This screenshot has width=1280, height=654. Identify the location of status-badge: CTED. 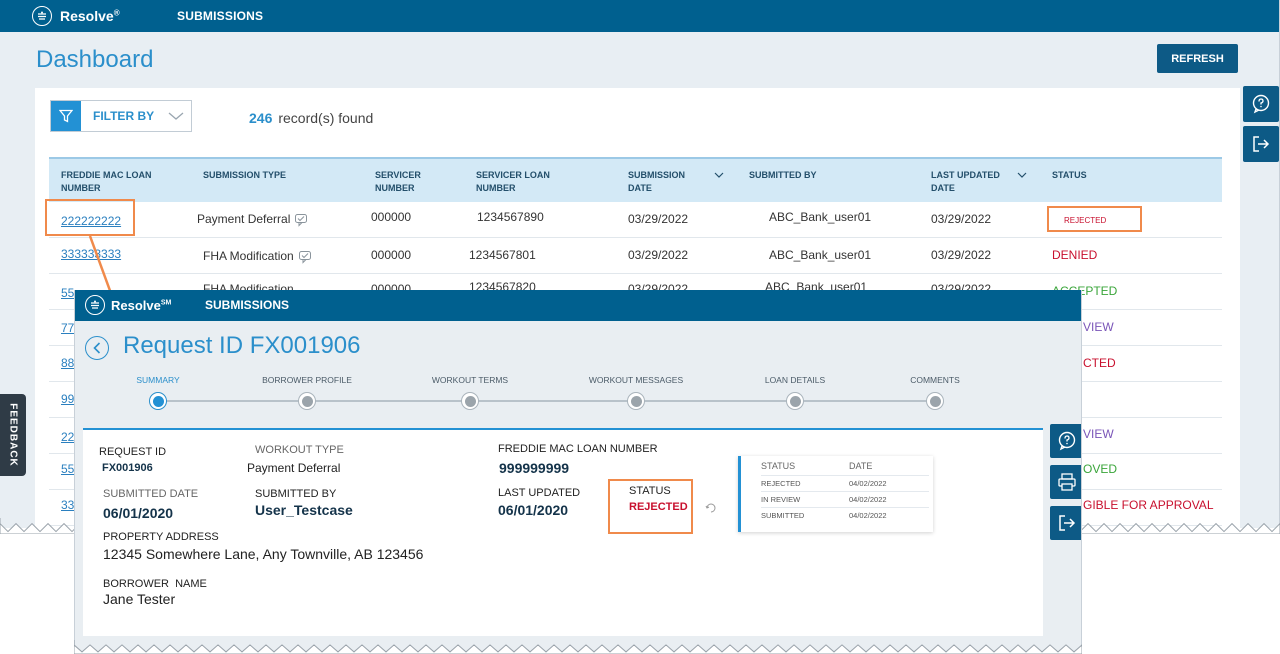
(1099, 363).